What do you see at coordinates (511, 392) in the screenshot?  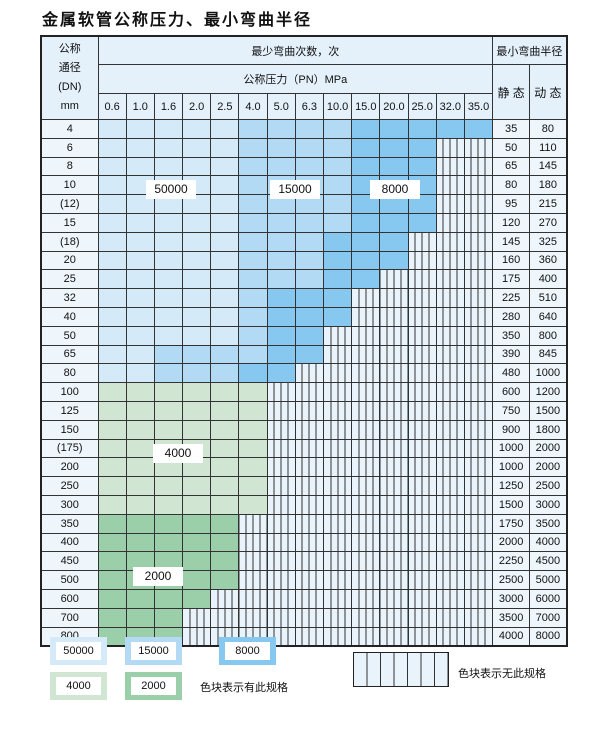 I see `static-radius-cell: 600` at bounding box center [511, 392].